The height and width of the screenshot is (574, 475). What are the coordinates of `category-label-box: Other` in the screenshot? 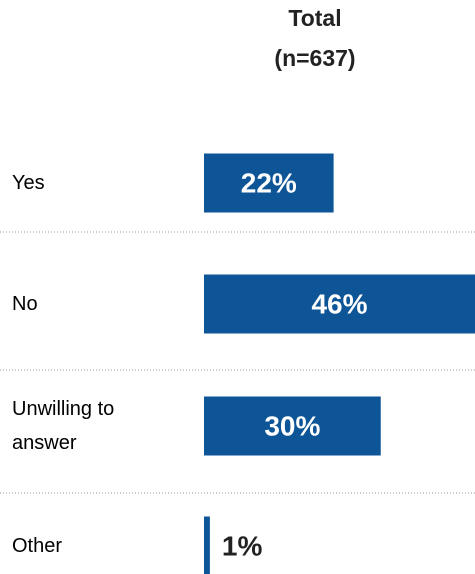 It's located at (37, 546).